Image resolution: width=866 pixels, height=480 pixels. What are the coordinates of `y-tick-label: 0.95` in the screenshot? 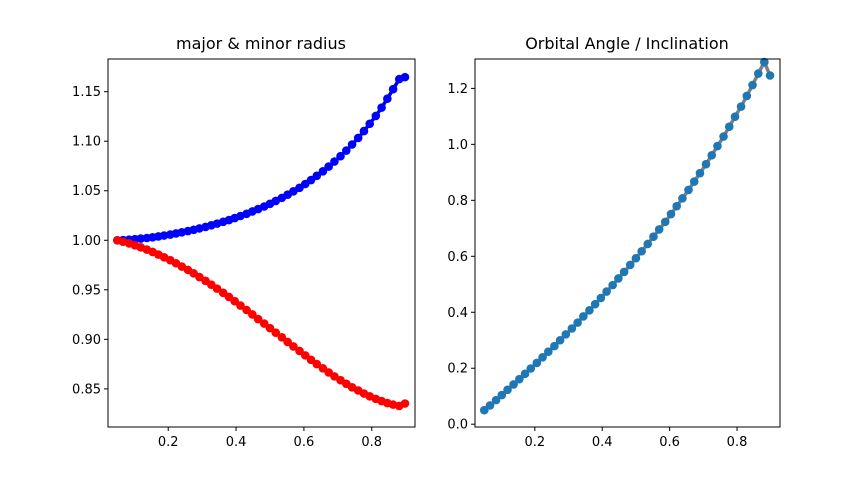 It's located at (86, 290).